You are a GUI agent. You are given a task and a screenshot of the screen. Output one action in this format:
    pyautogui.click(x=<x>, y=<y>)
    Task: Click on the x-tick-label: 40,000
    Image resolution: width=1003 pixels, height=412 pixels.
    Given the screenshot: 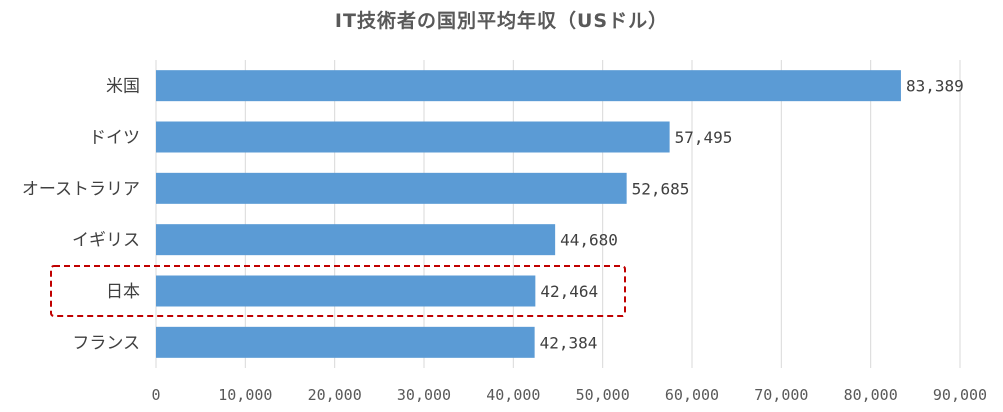 What is the action you would take?
    pyautogui.click(x=513, y=395)
    